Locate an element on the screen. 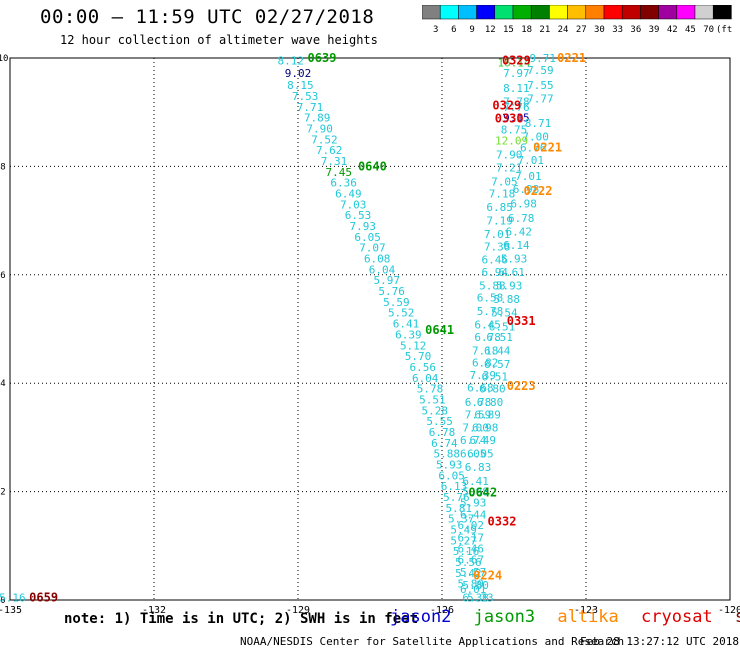 The height and width of the screenshot is (650, 740). wave-height-value: 6.80 is located at coordinates (492, 389).